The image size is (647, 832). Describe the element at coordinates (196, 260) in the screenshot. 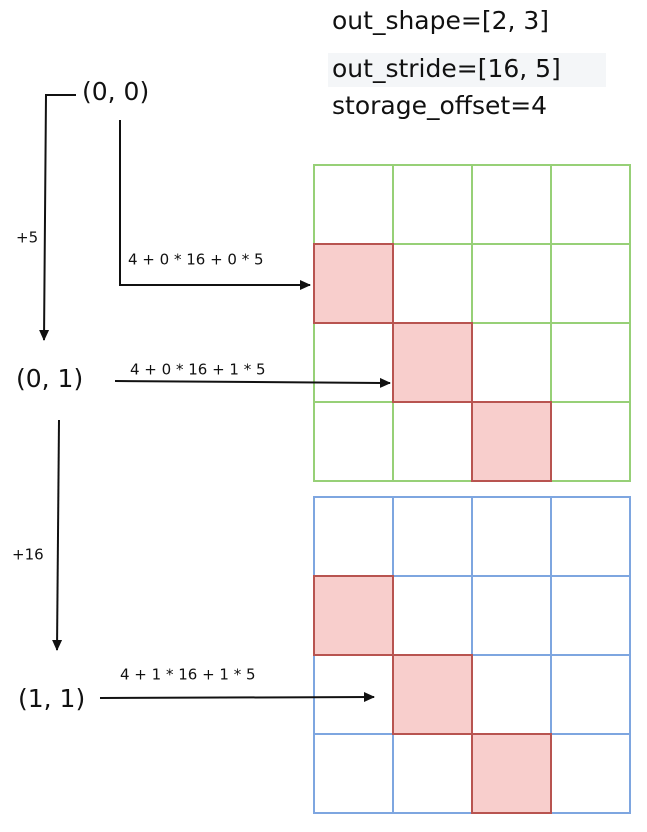

I see `edge-label: 4 + 0 * 16 + 0 * 5` at that location.